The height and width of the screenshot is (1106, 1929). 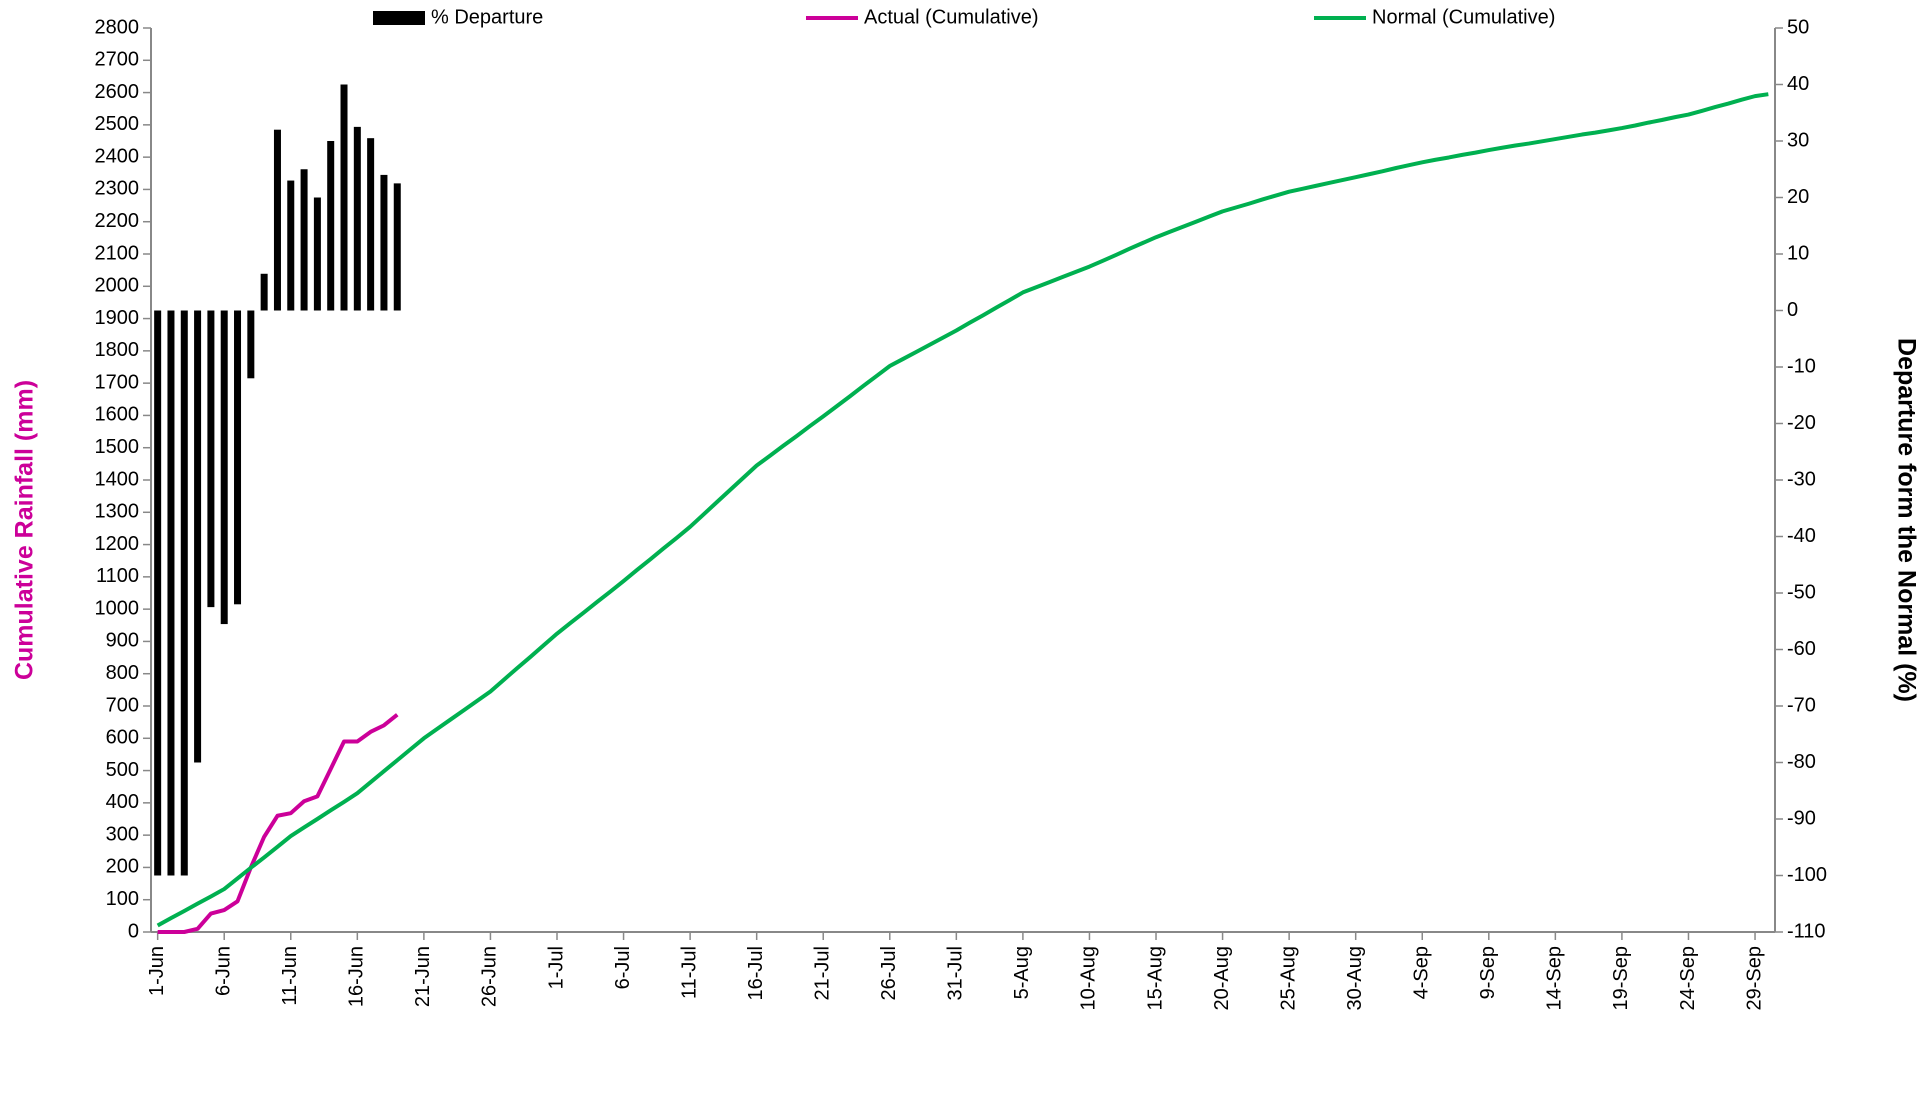 I want to click on y2-axis-title: Departure form the Normal (%), so click(x=1906, y=520).